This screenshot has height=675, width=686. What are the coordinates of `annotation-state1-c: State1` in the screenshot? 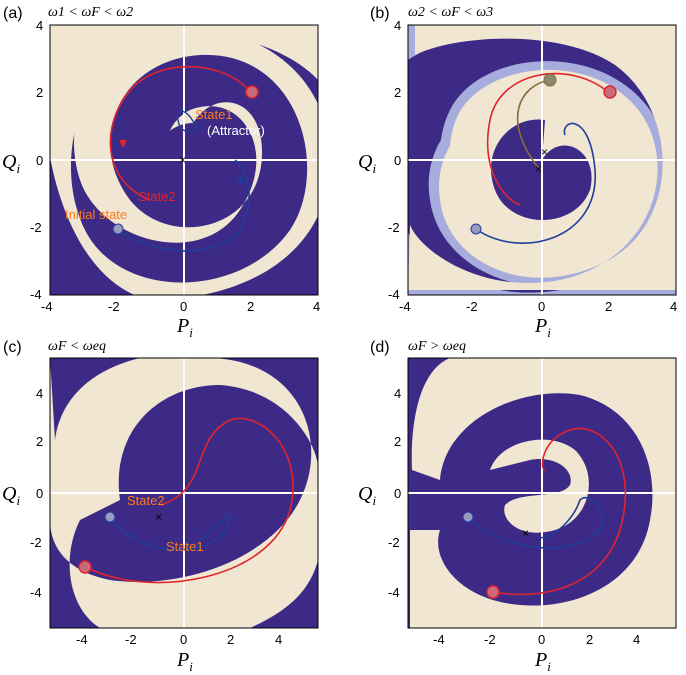 It's located at (185, 546).